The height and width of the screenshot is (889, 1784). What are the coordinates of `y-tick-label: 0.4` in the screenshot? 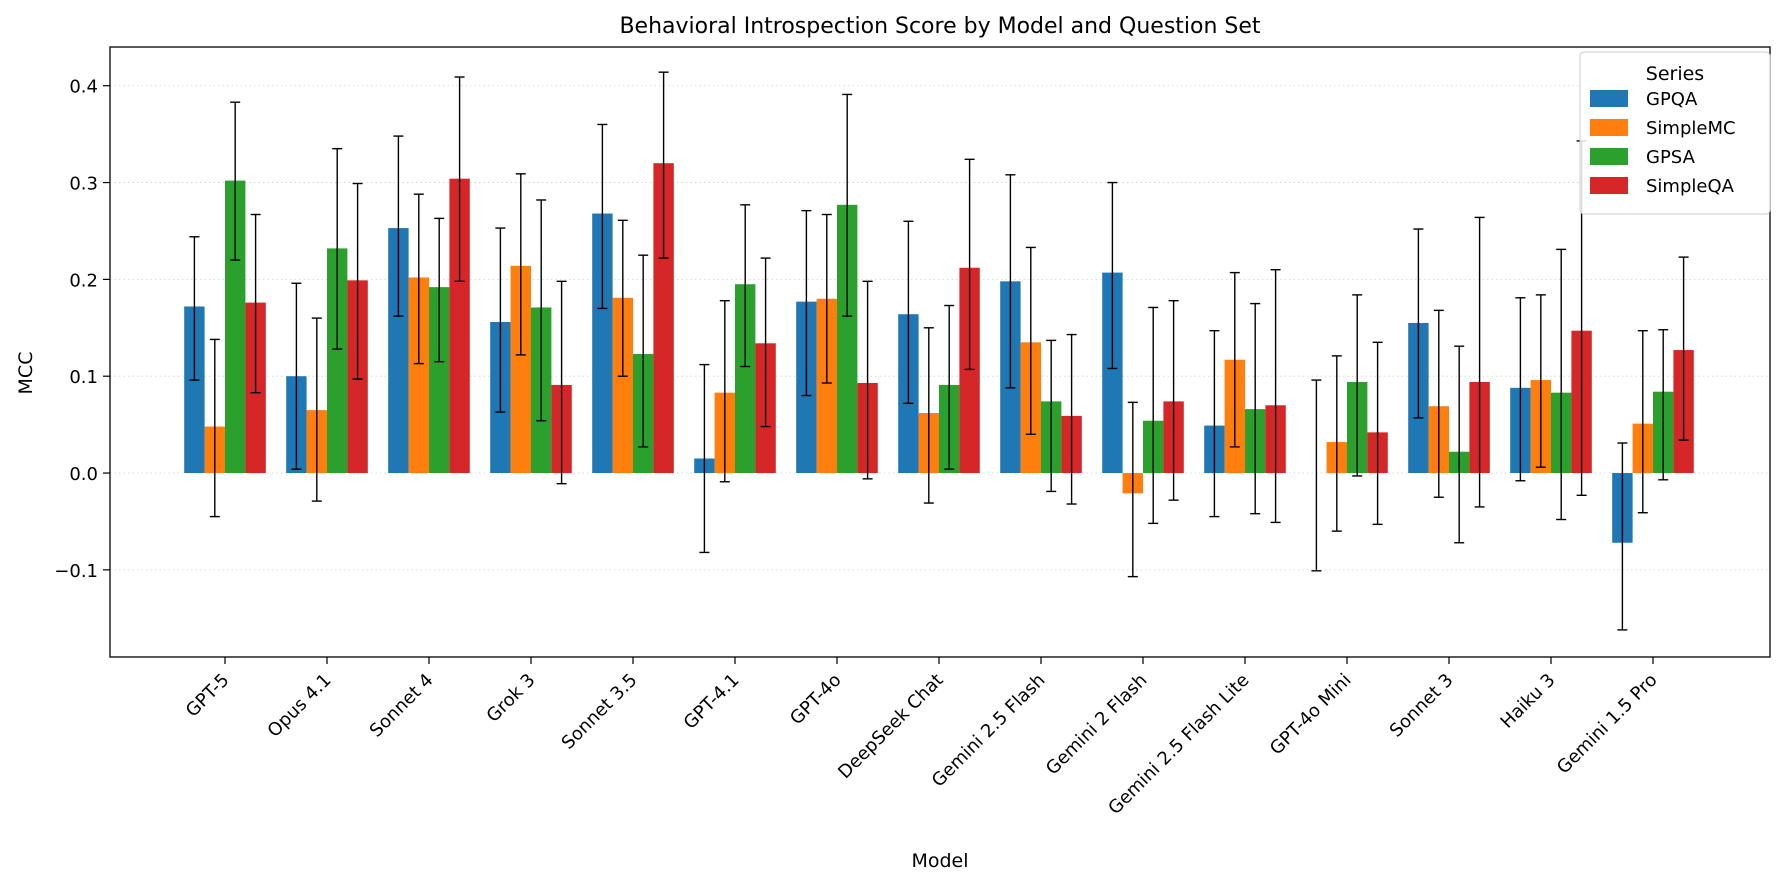 It's located at (83, 87).